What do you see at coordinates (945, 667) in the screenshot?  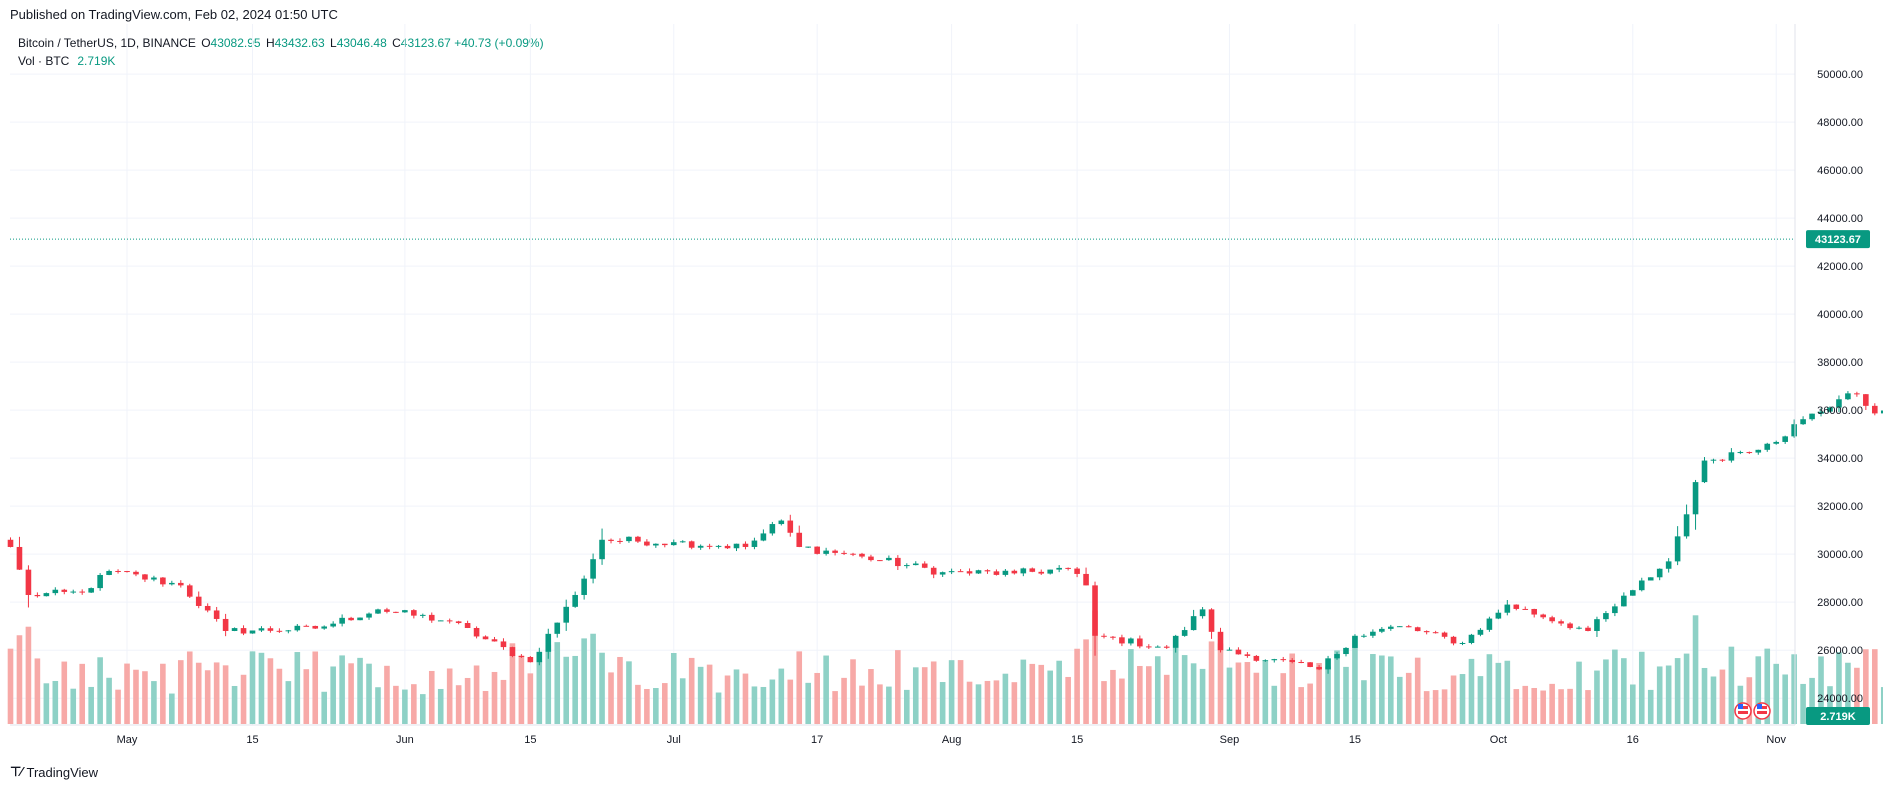 I see `volume-bars` at bounding box center [945, 667].